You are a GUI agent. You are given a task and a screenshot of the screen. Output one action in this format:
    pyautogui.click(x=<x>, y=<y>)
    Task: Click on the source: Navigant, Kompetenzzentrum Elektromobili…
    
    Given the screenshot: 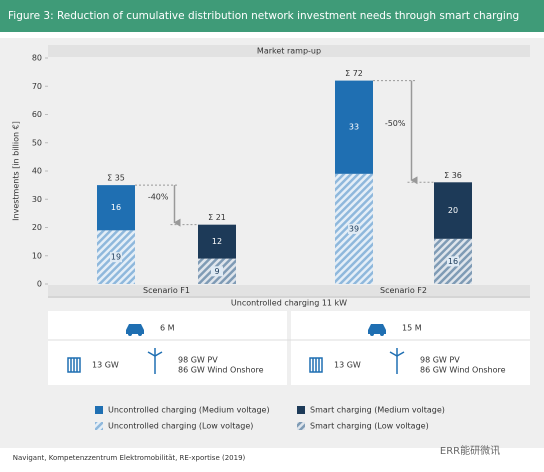 What is the action you would take?
    pyautogui.click(x=129, y=458)
    